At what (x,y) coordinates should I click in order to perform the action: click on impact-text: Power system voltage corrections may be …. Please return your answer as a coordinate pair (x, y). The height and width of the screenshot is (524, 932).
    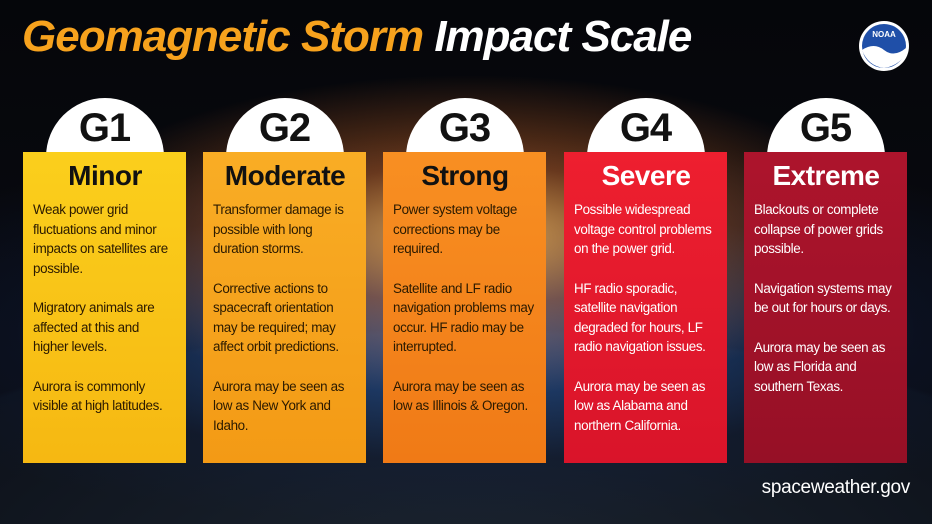
    Looking at the image, I should click on (455, 229).